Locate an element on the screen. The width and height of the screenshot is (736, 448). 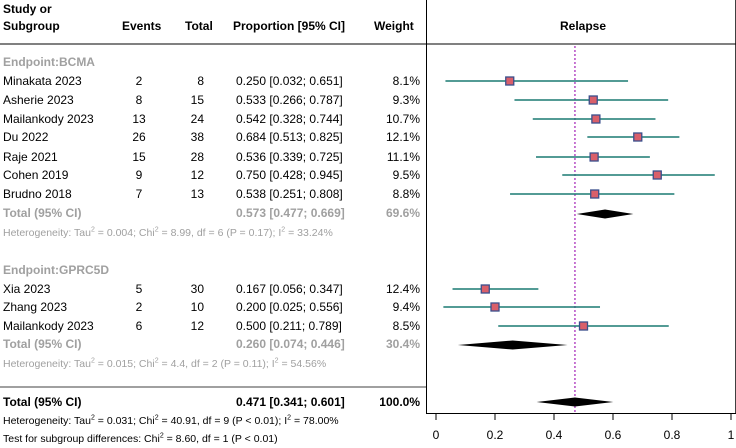
study-events: 26 is located at coordinates (139, 137).